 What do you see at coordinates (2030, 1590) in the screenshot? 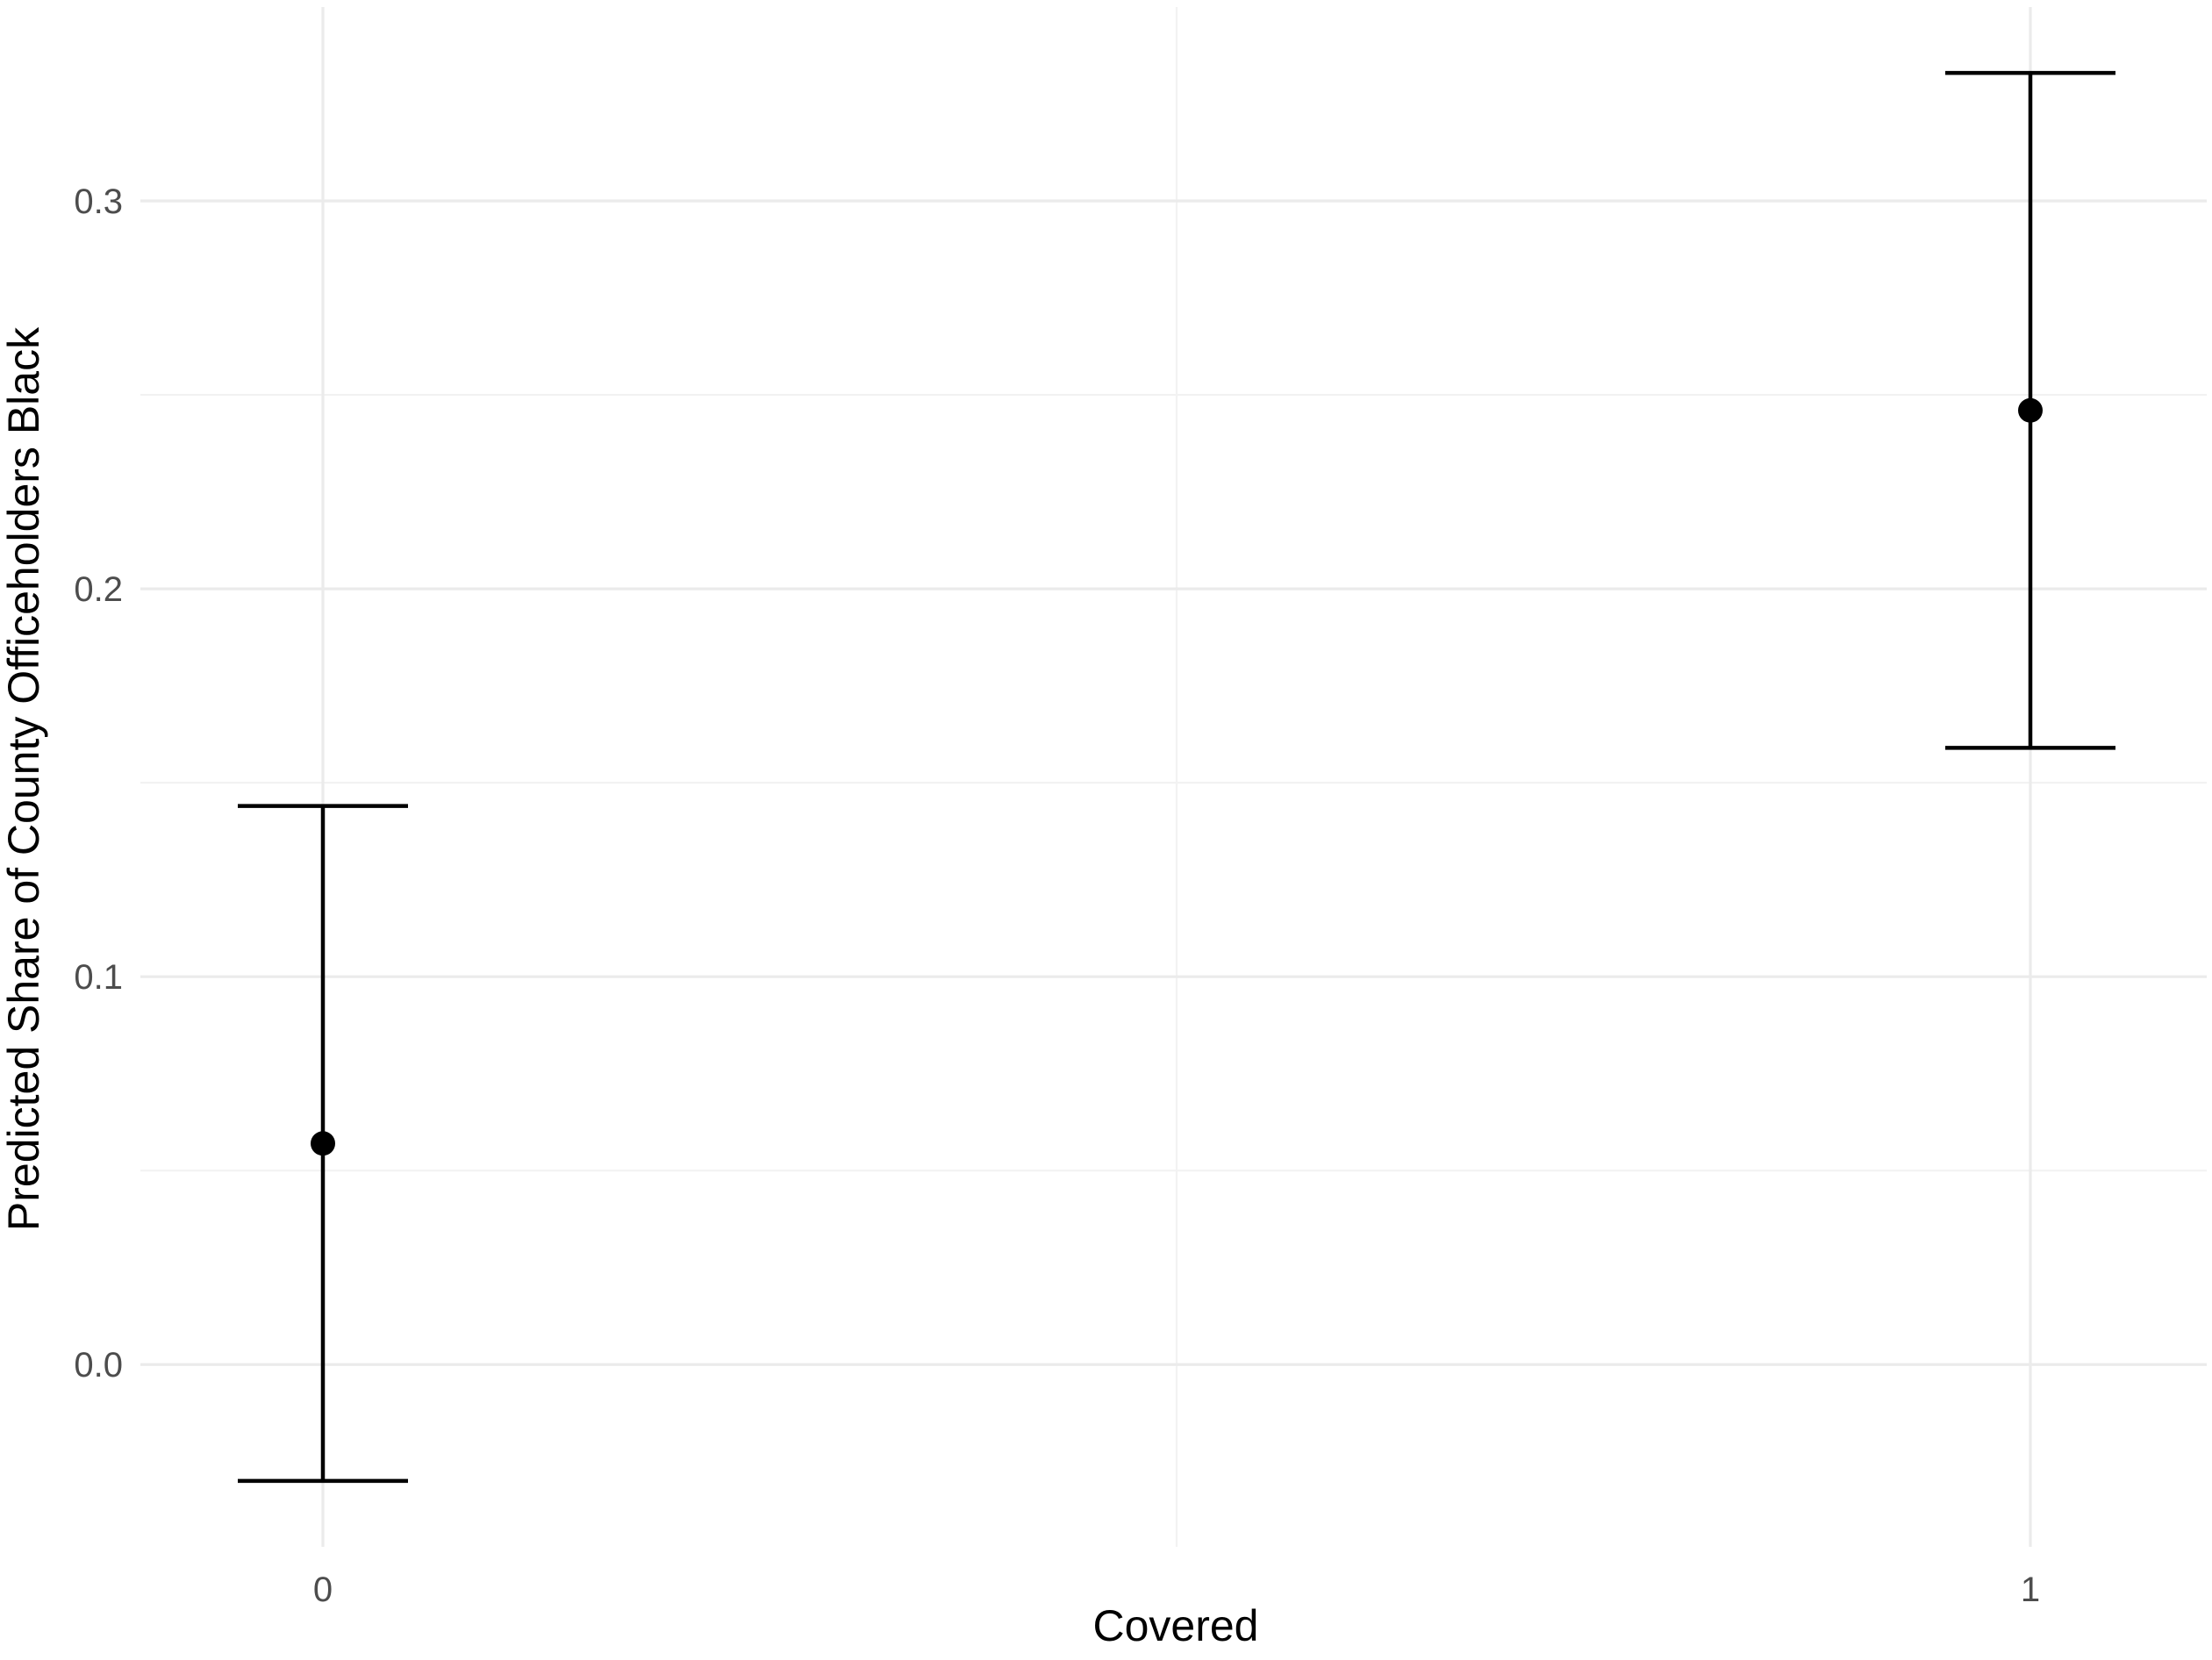
I see `x-tick-label: 1` at bounding box center [2030, 1590].